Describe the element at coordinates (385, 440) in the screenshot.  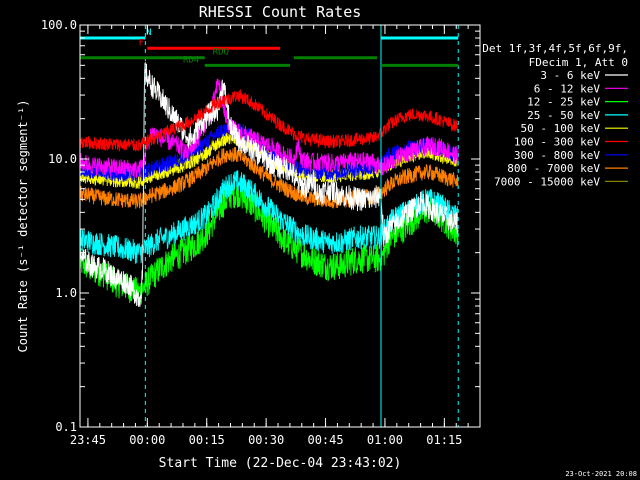
I see `x-tick-label-5: 01:00` at that location.